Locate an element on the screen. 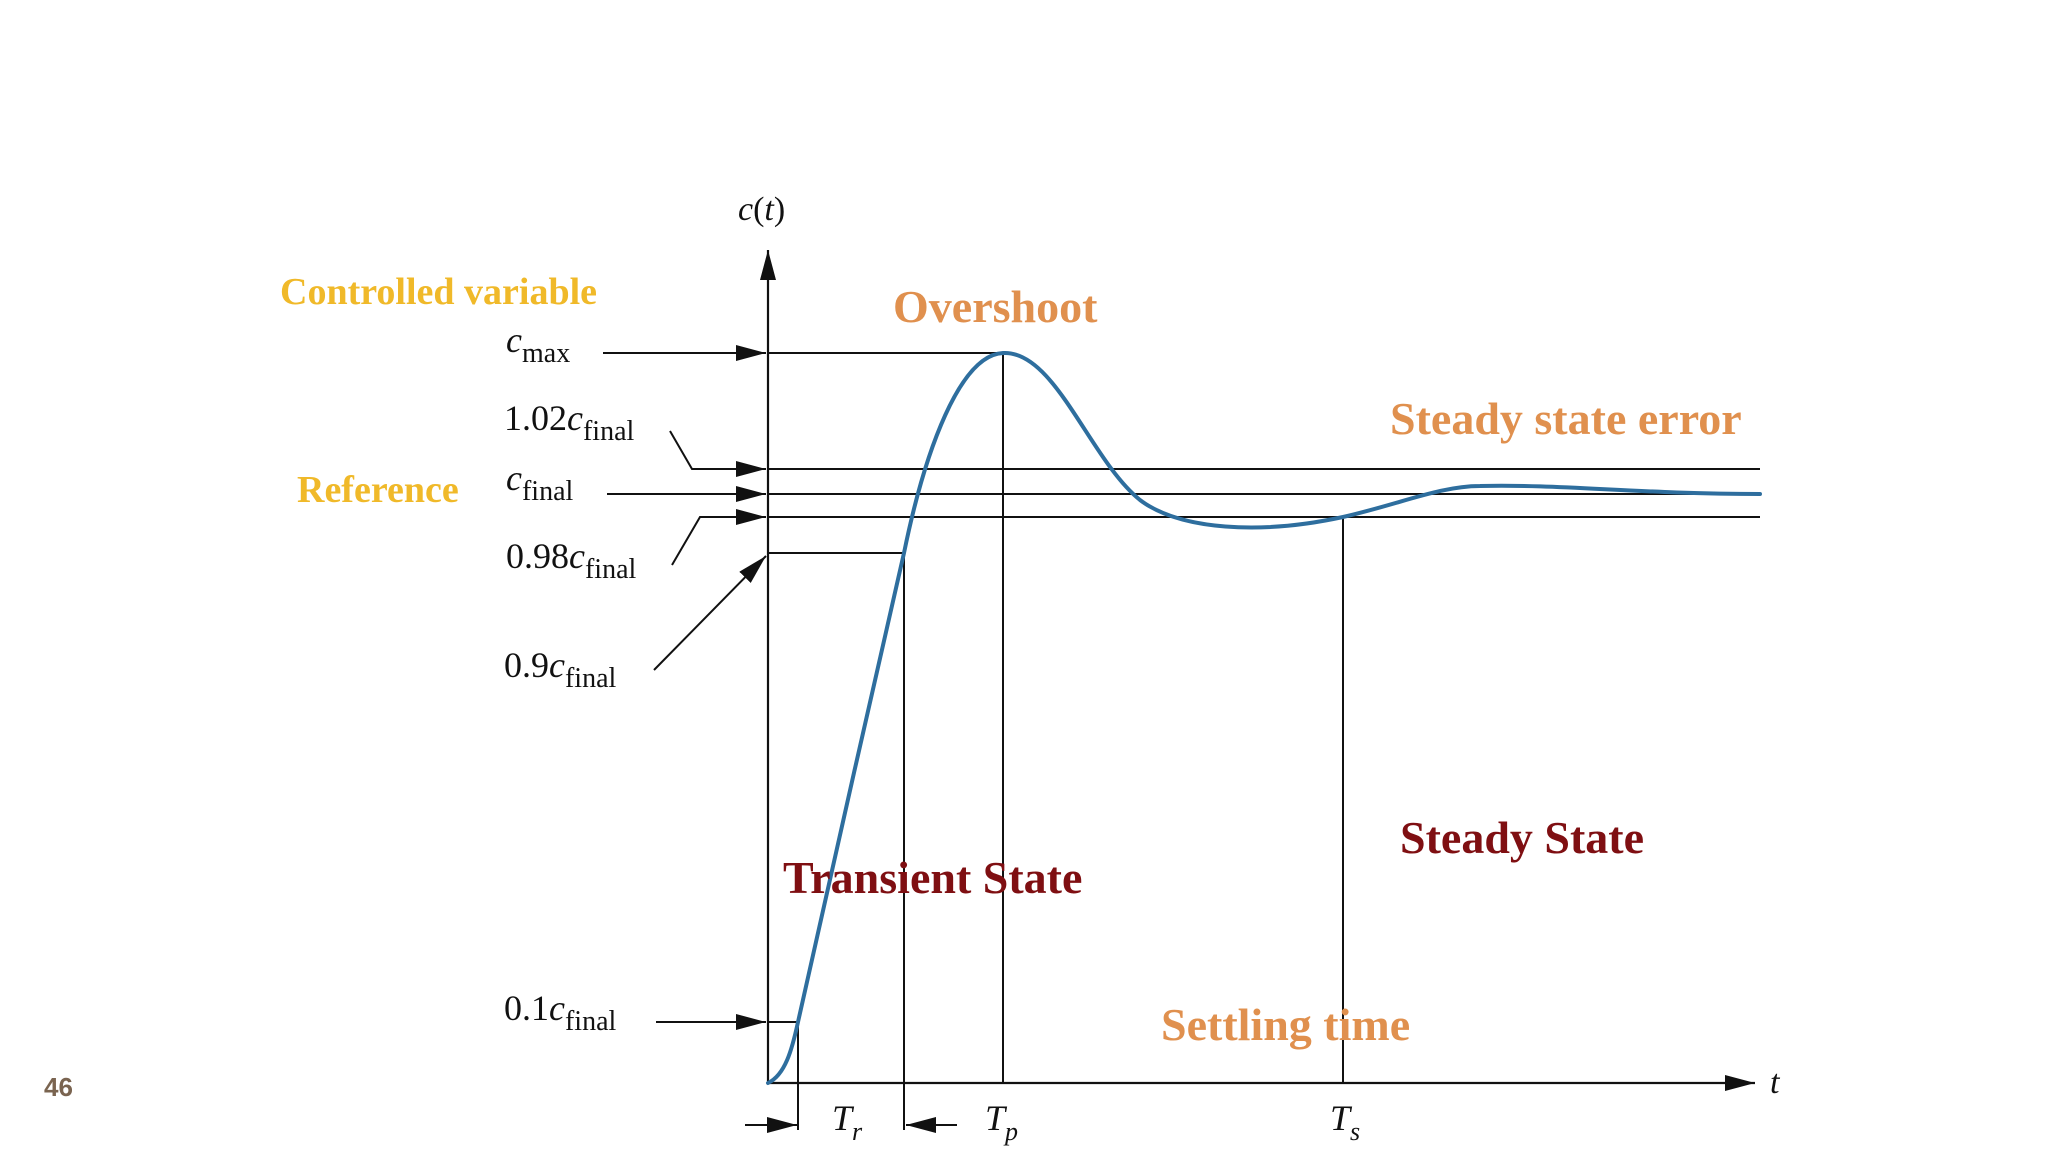  overshoot-label: Overshoot is located at coordinates (995, 306).